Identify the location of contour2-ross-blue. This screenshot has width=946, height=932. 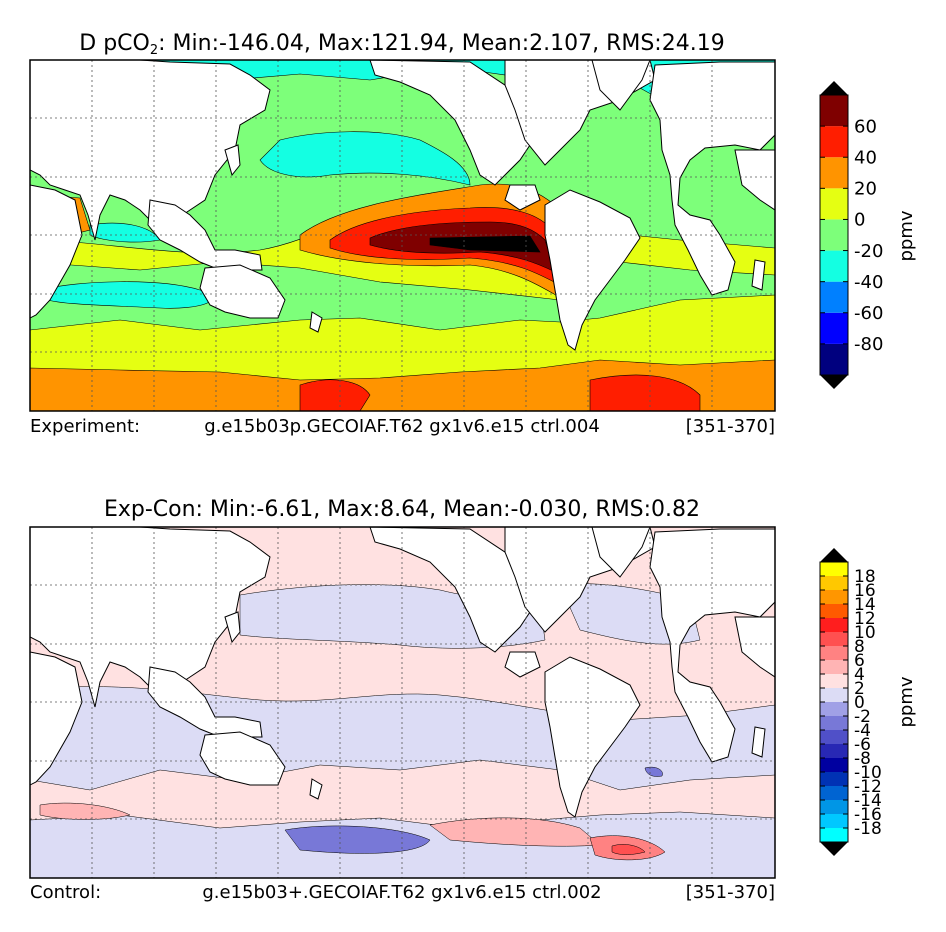
(357, 839).